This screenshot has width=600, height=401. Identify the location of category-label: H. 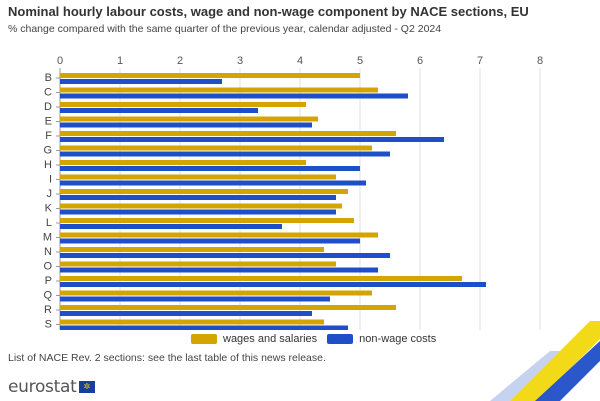
(48, 165).